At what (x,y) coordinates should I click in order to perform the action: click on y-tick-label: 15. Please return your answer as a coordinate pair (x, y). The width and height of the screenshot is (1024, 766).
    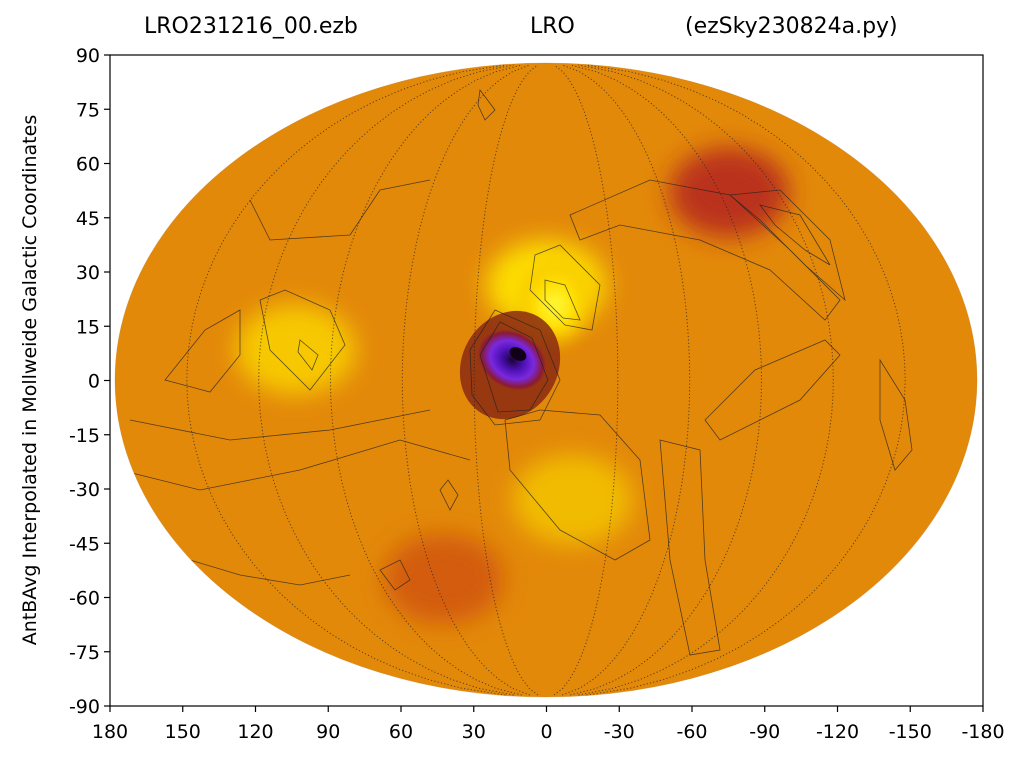
    Looking at the image, I should click on (88, 327).